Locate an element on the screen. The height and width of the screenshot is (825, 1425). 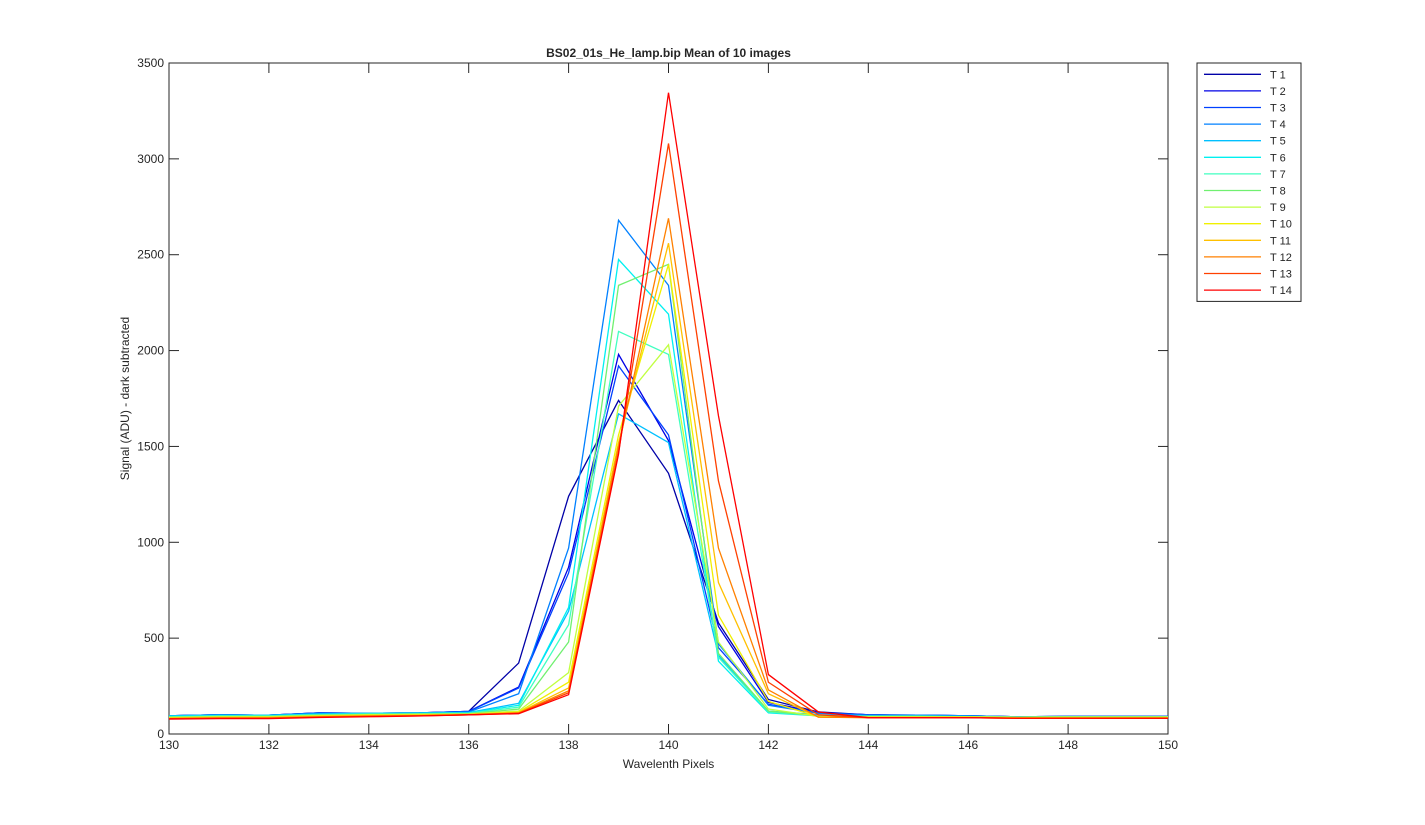
legend-label: T 10 is located at coordinates (1281, 225).